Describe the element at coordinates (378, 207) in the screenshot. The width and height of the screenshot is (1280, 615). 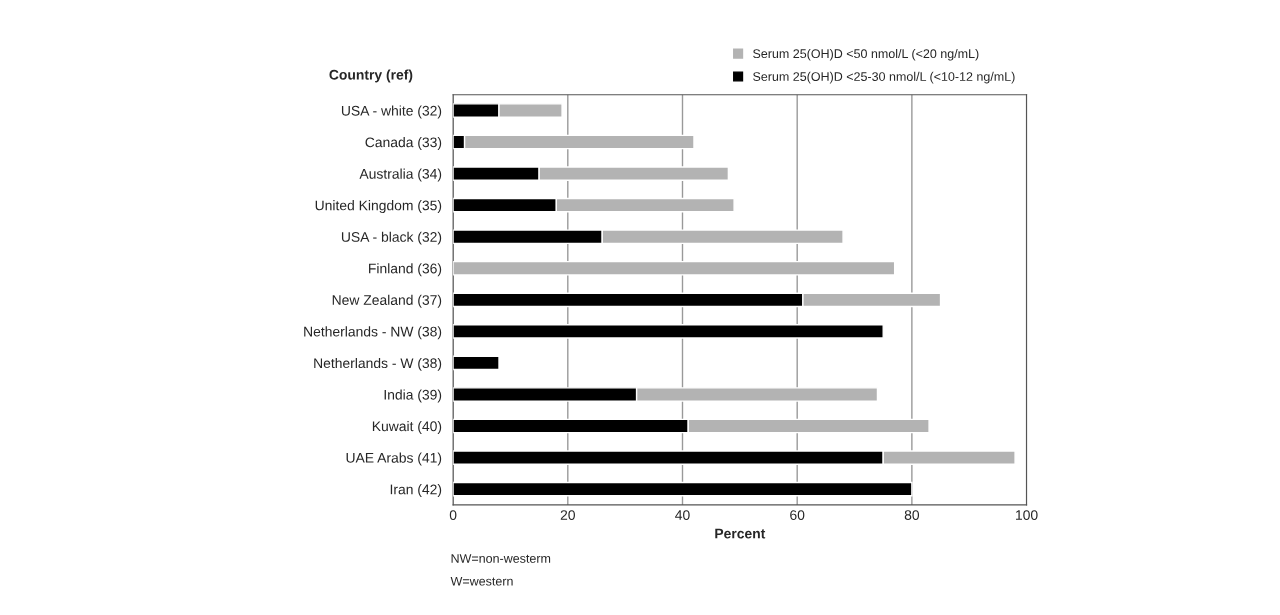
I see `y-tick-label: United Kingdom (35)` at that location.